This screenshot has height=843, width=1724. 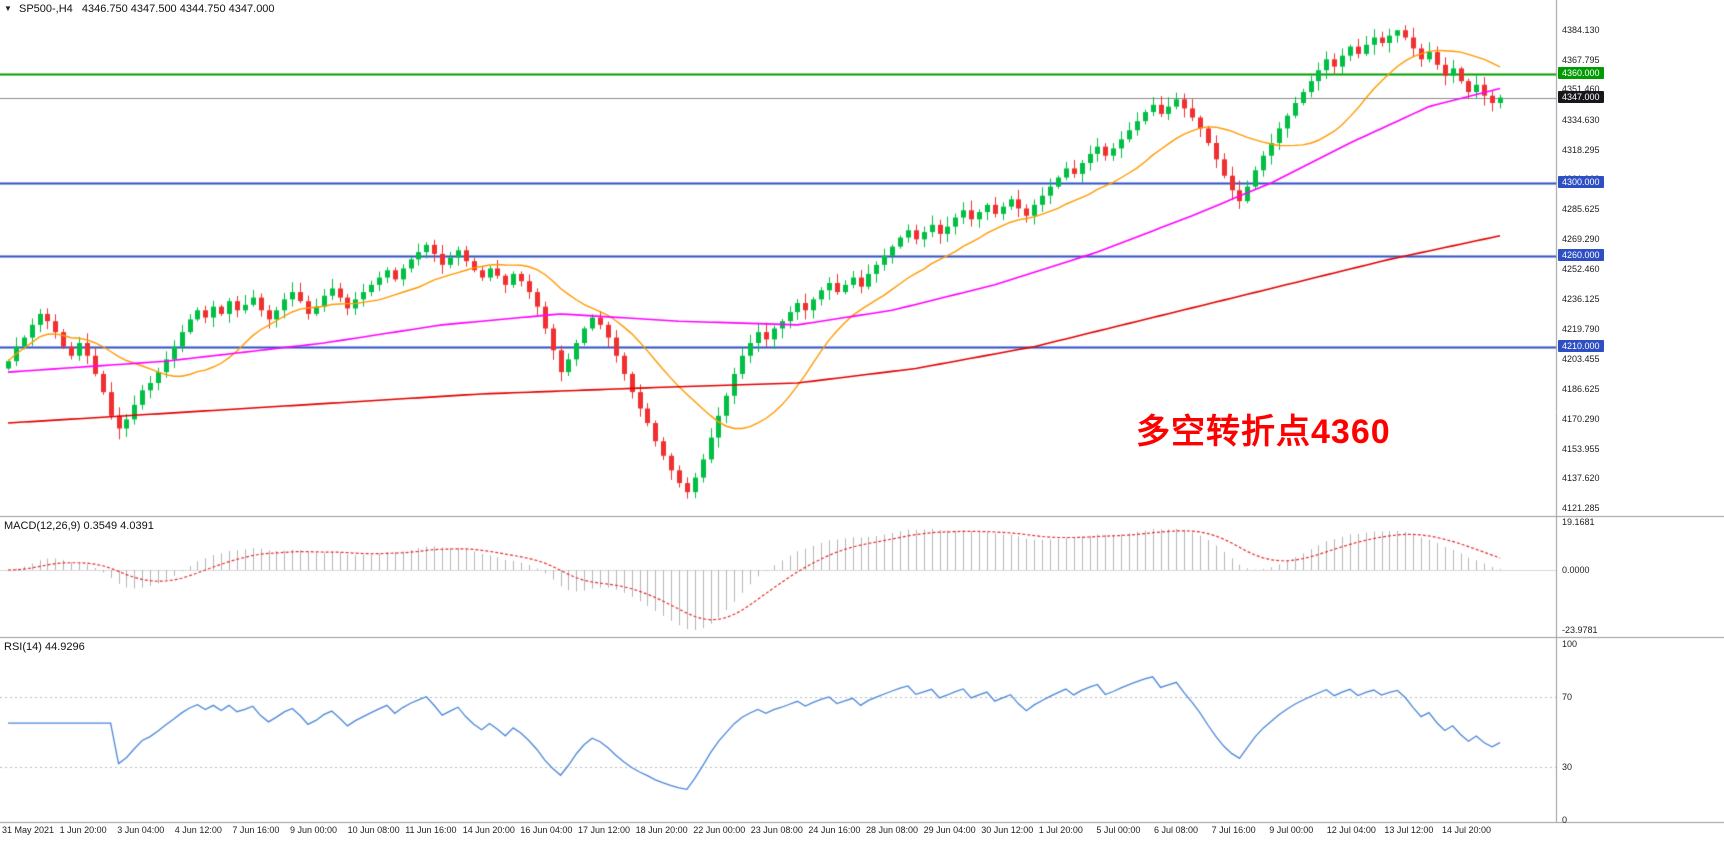 I want to click on time-label: 9 Jun 00:00, so click(x=314, y=830).